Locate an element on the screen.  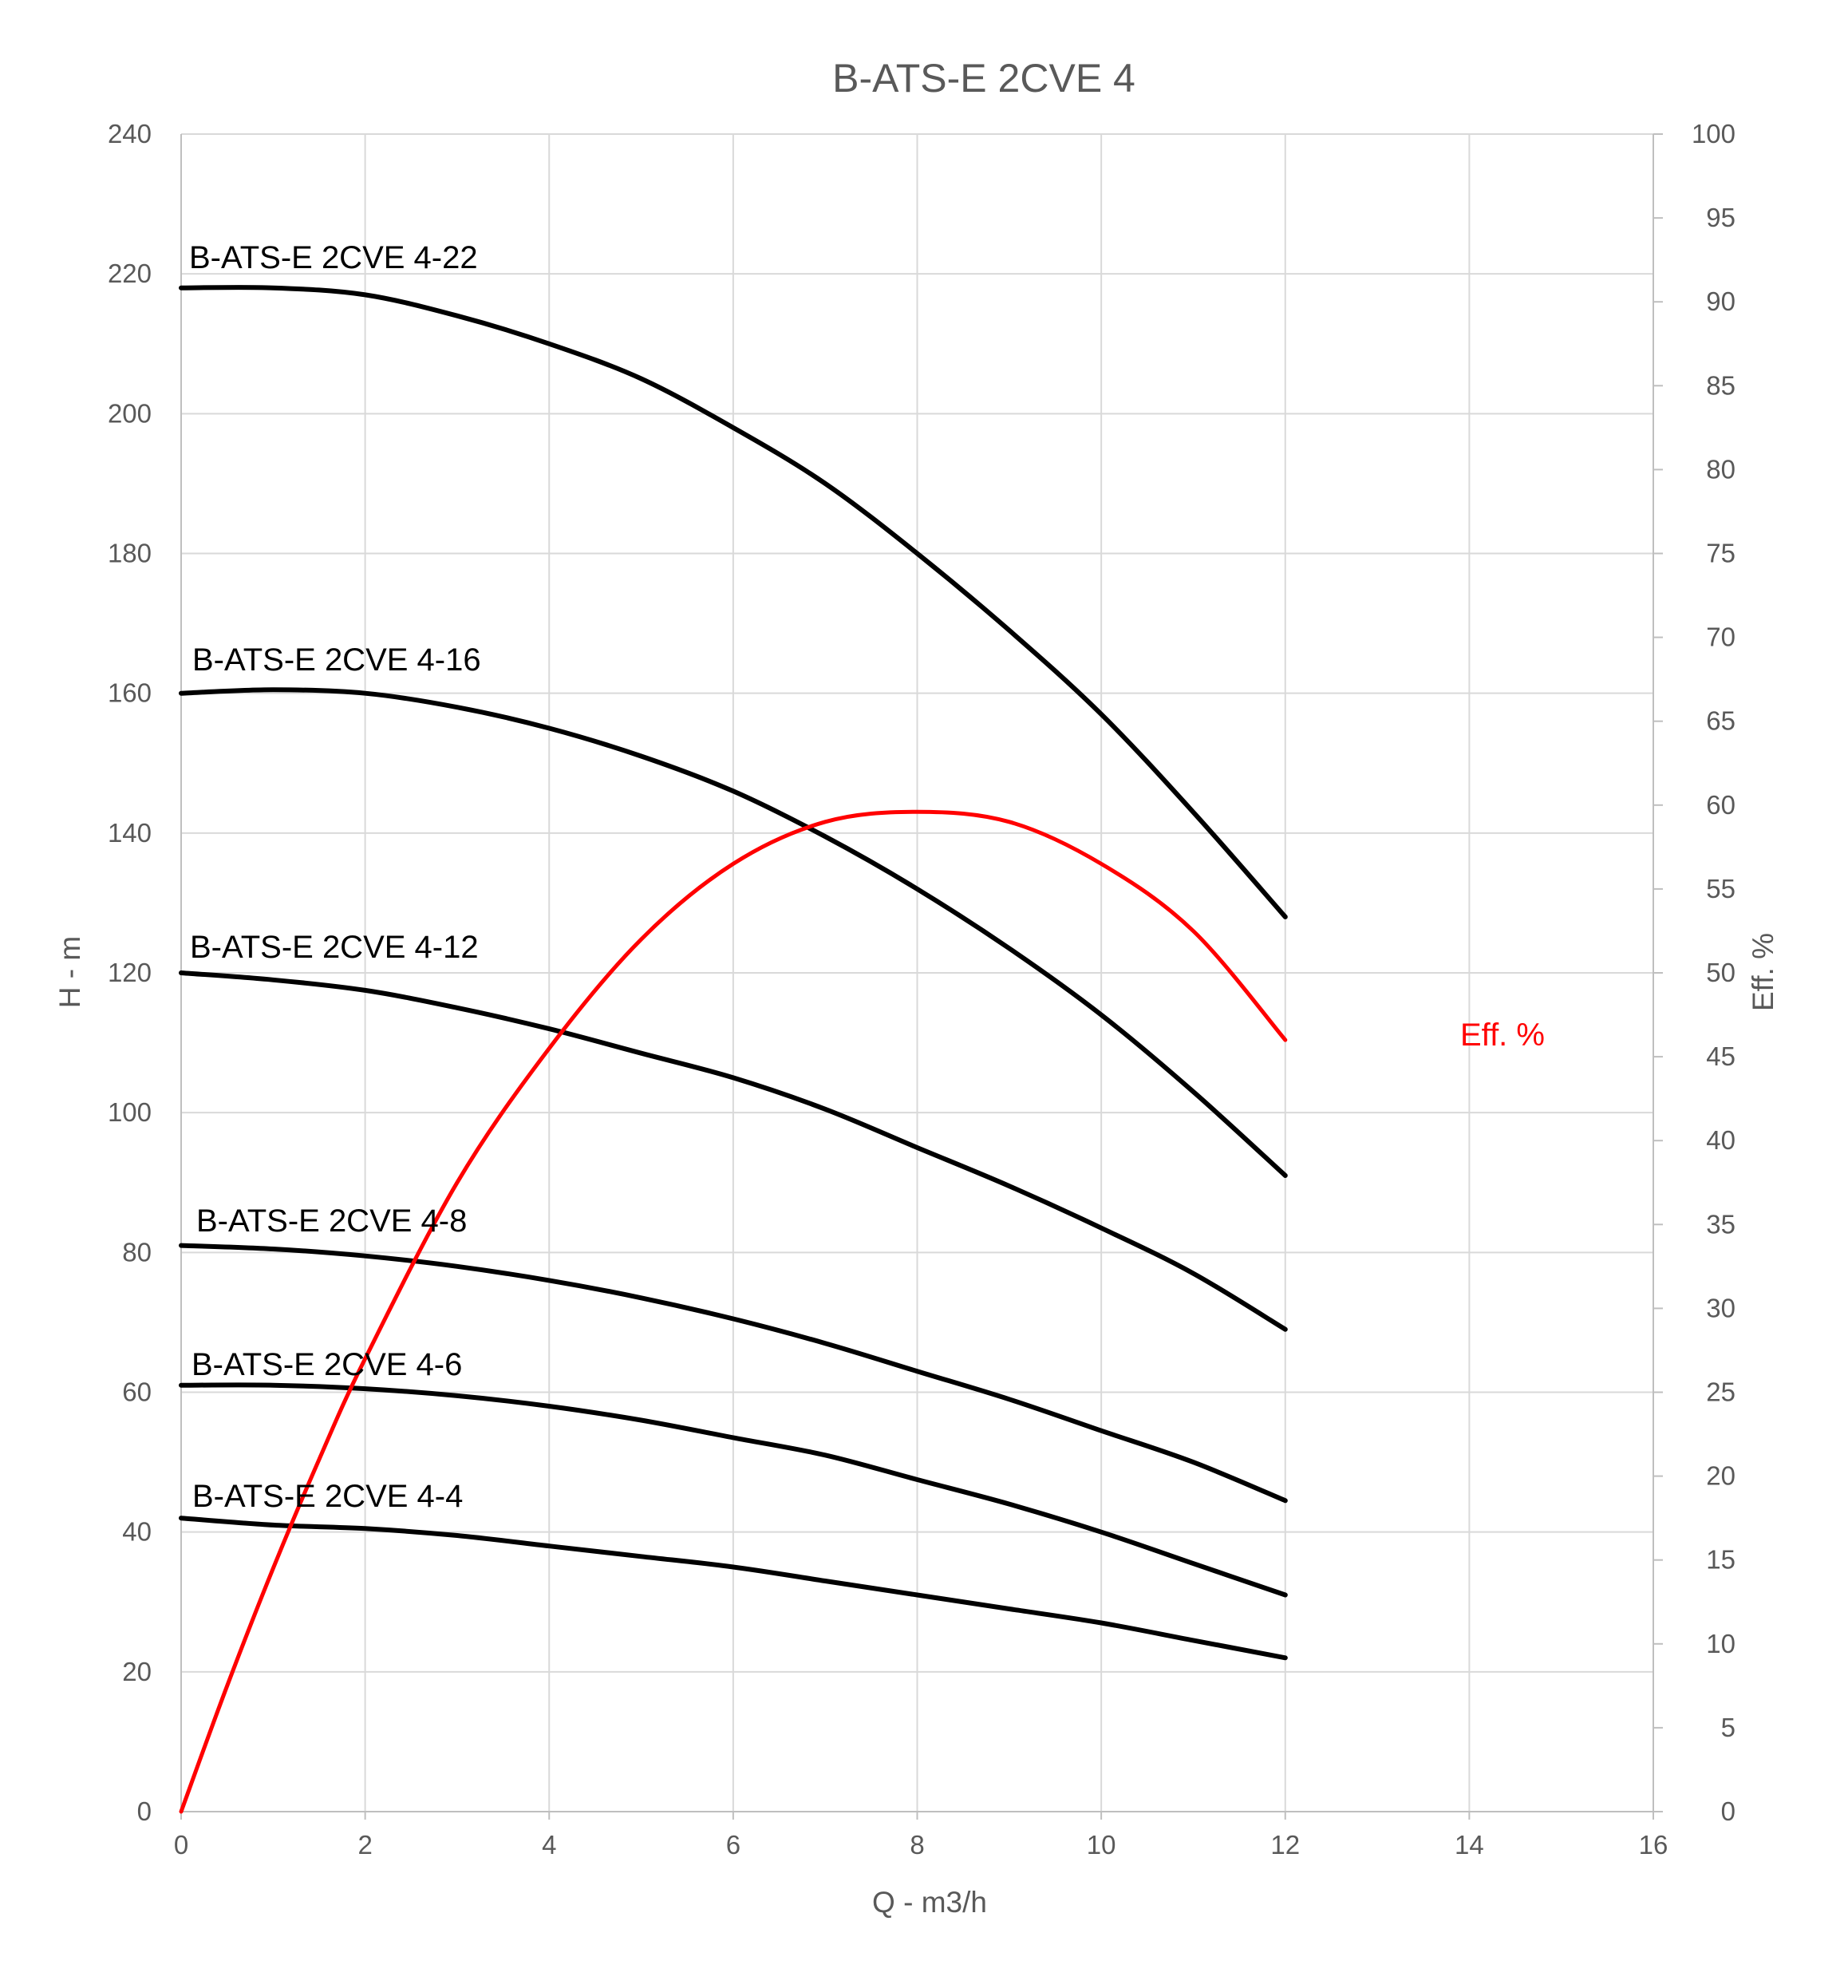
x-tick-label: 14 is located at coordinates (1469, 1845).